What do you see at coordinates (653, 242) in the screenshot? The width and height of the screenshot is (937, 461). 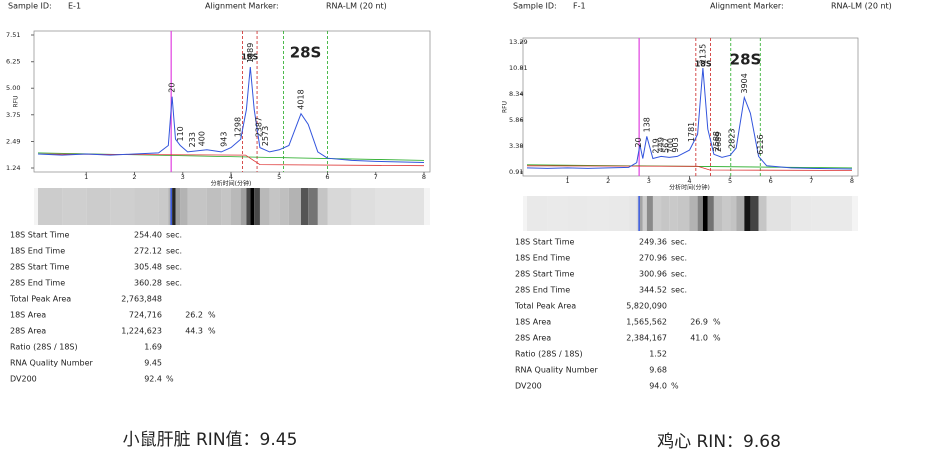 I see `row-value: 249.36` at bounding box center [653, 242].